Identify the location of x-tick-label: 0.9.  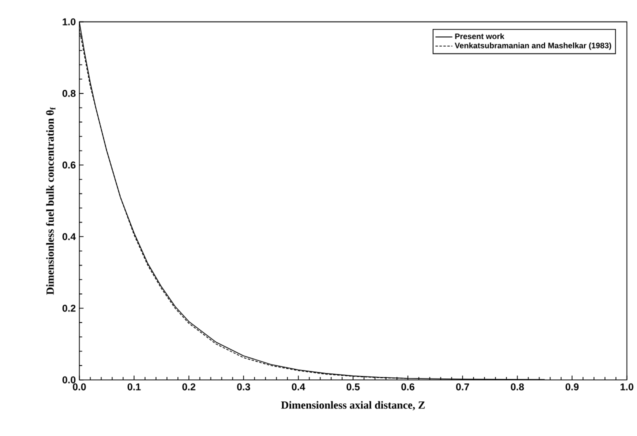
(572, 386).